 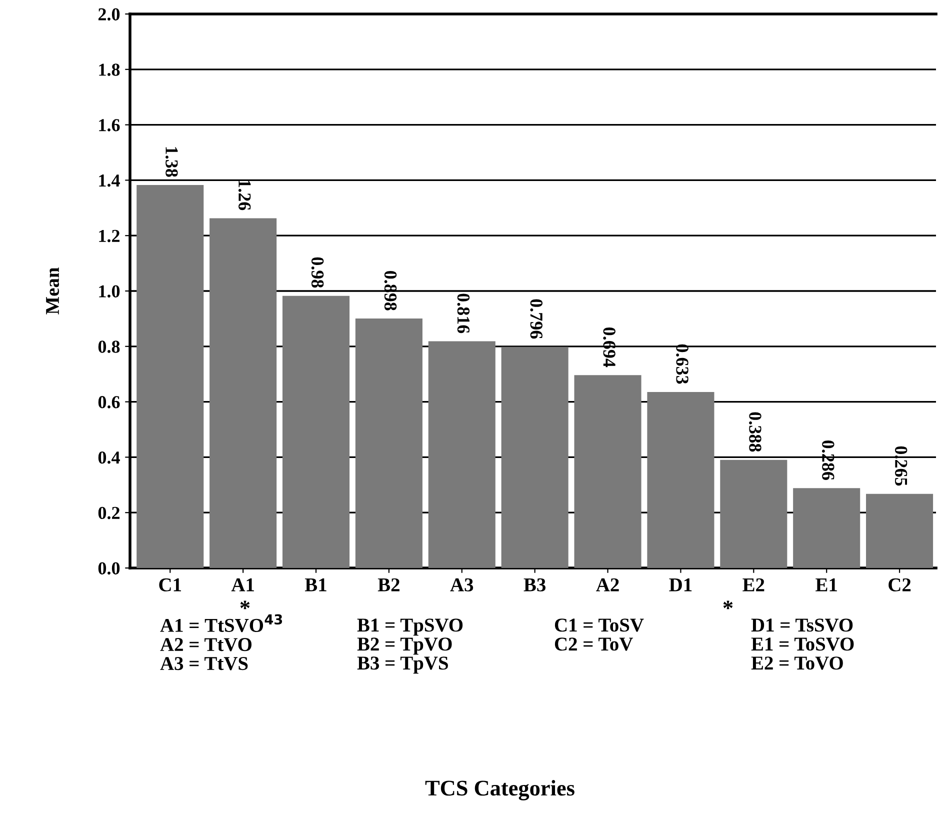 I want to click on y-tick-label: 1.2, so click(x=109, y=236).